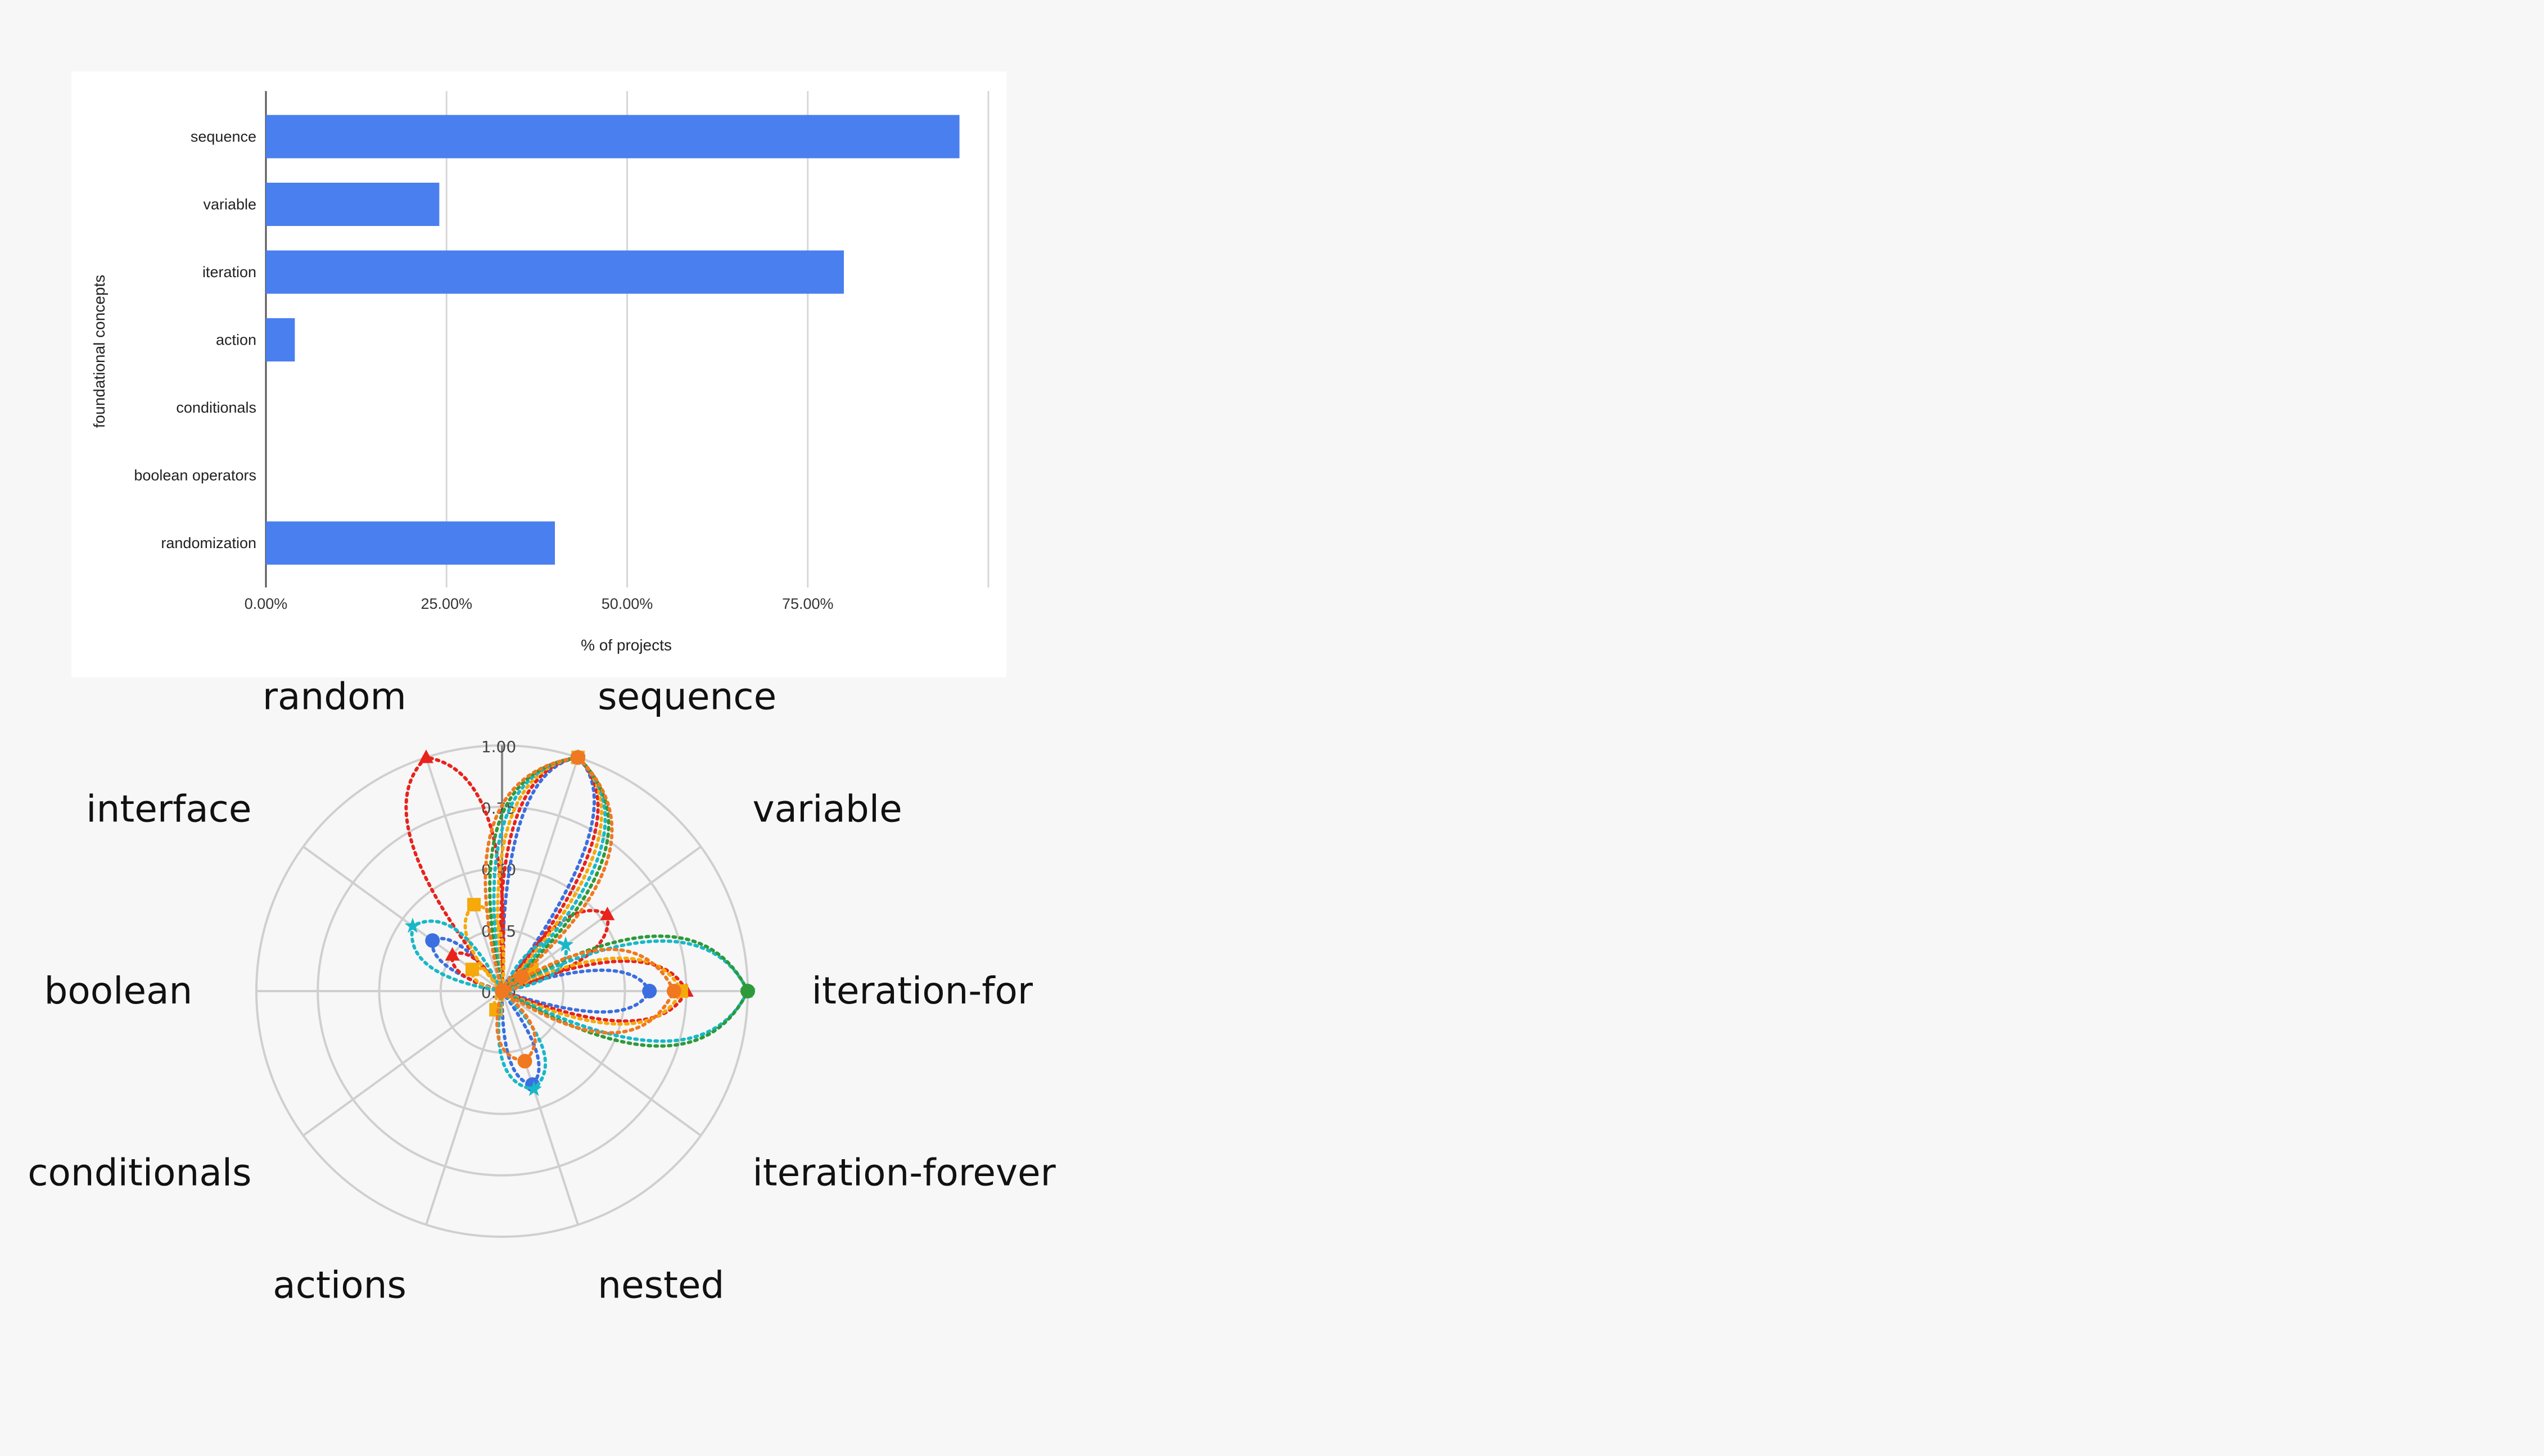  What do you see at coordinates (195, 475) in the screenshot?
I see `bar-category-label: boolean operators` at bounding box center [195, 475].